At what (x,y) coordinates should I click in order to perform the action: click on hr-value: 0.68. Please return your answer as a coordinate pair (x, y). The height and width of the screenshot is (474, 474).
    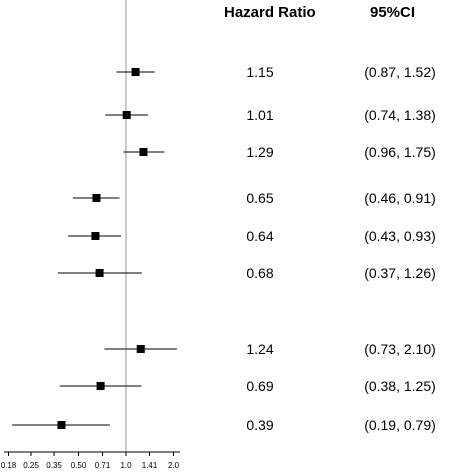
    Looking at the image, I should click on (260, 273).